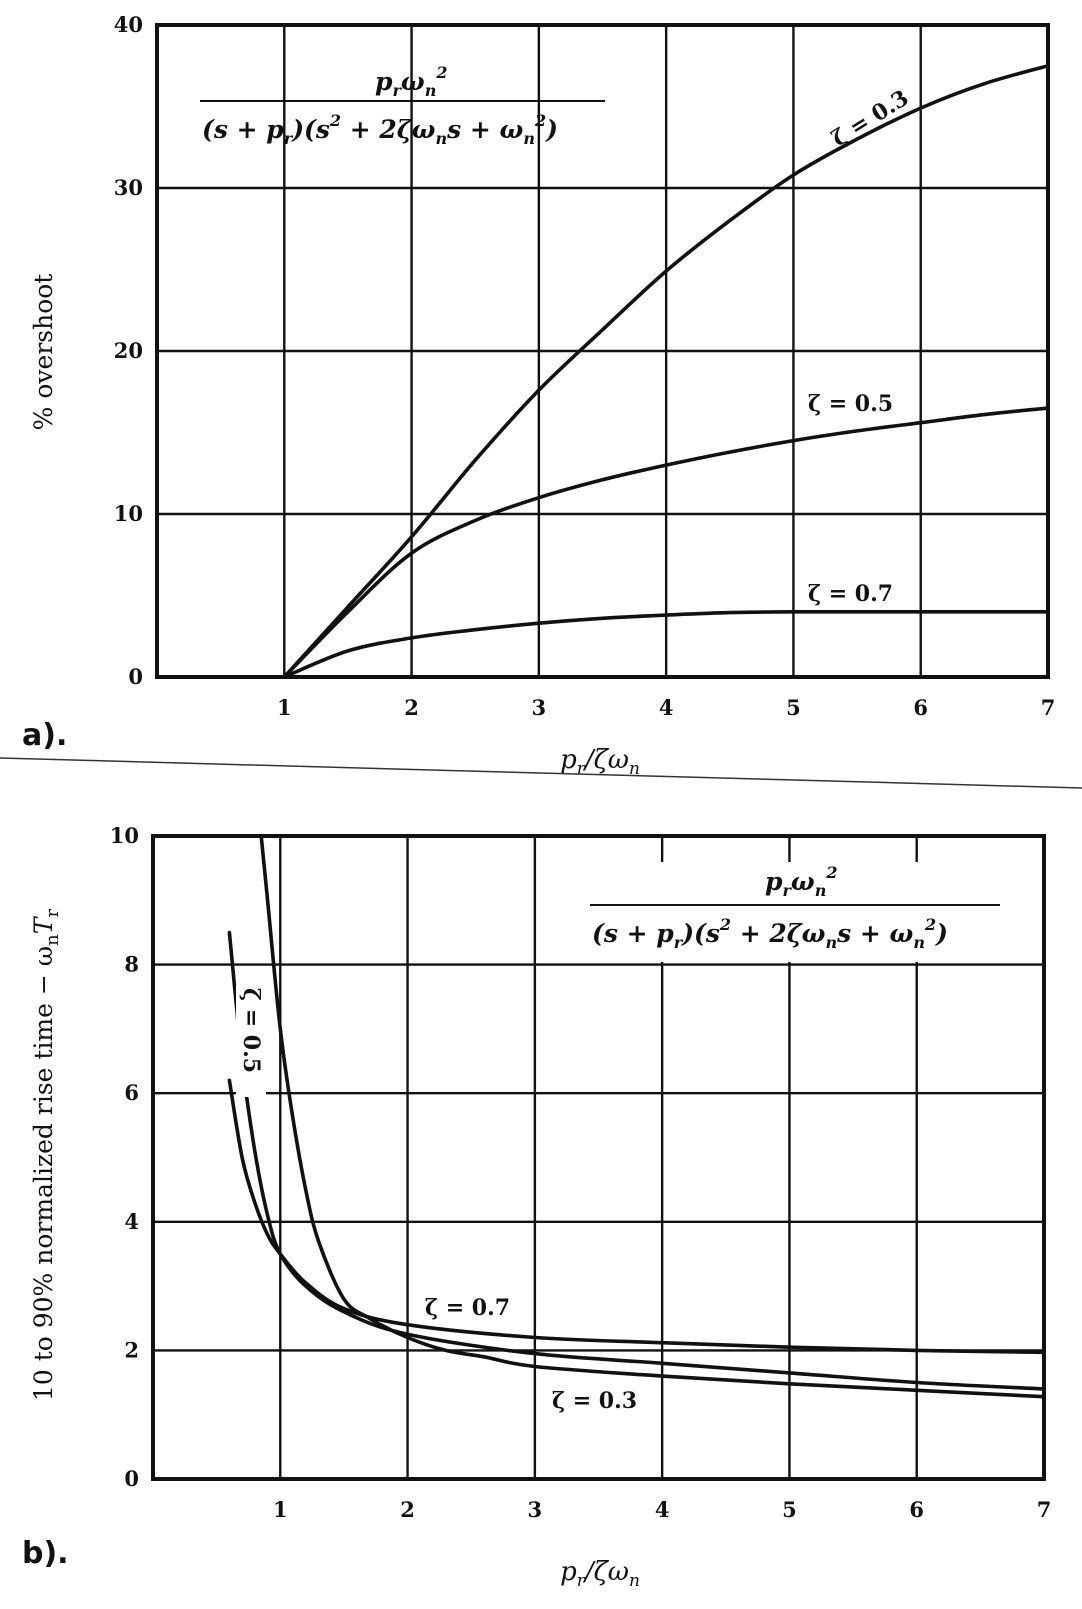 This screenshot has height=1609, width=1082. Describe the element at coordinates (666, 644) in the screenshot. I see `curve-a-0.7` at that location.